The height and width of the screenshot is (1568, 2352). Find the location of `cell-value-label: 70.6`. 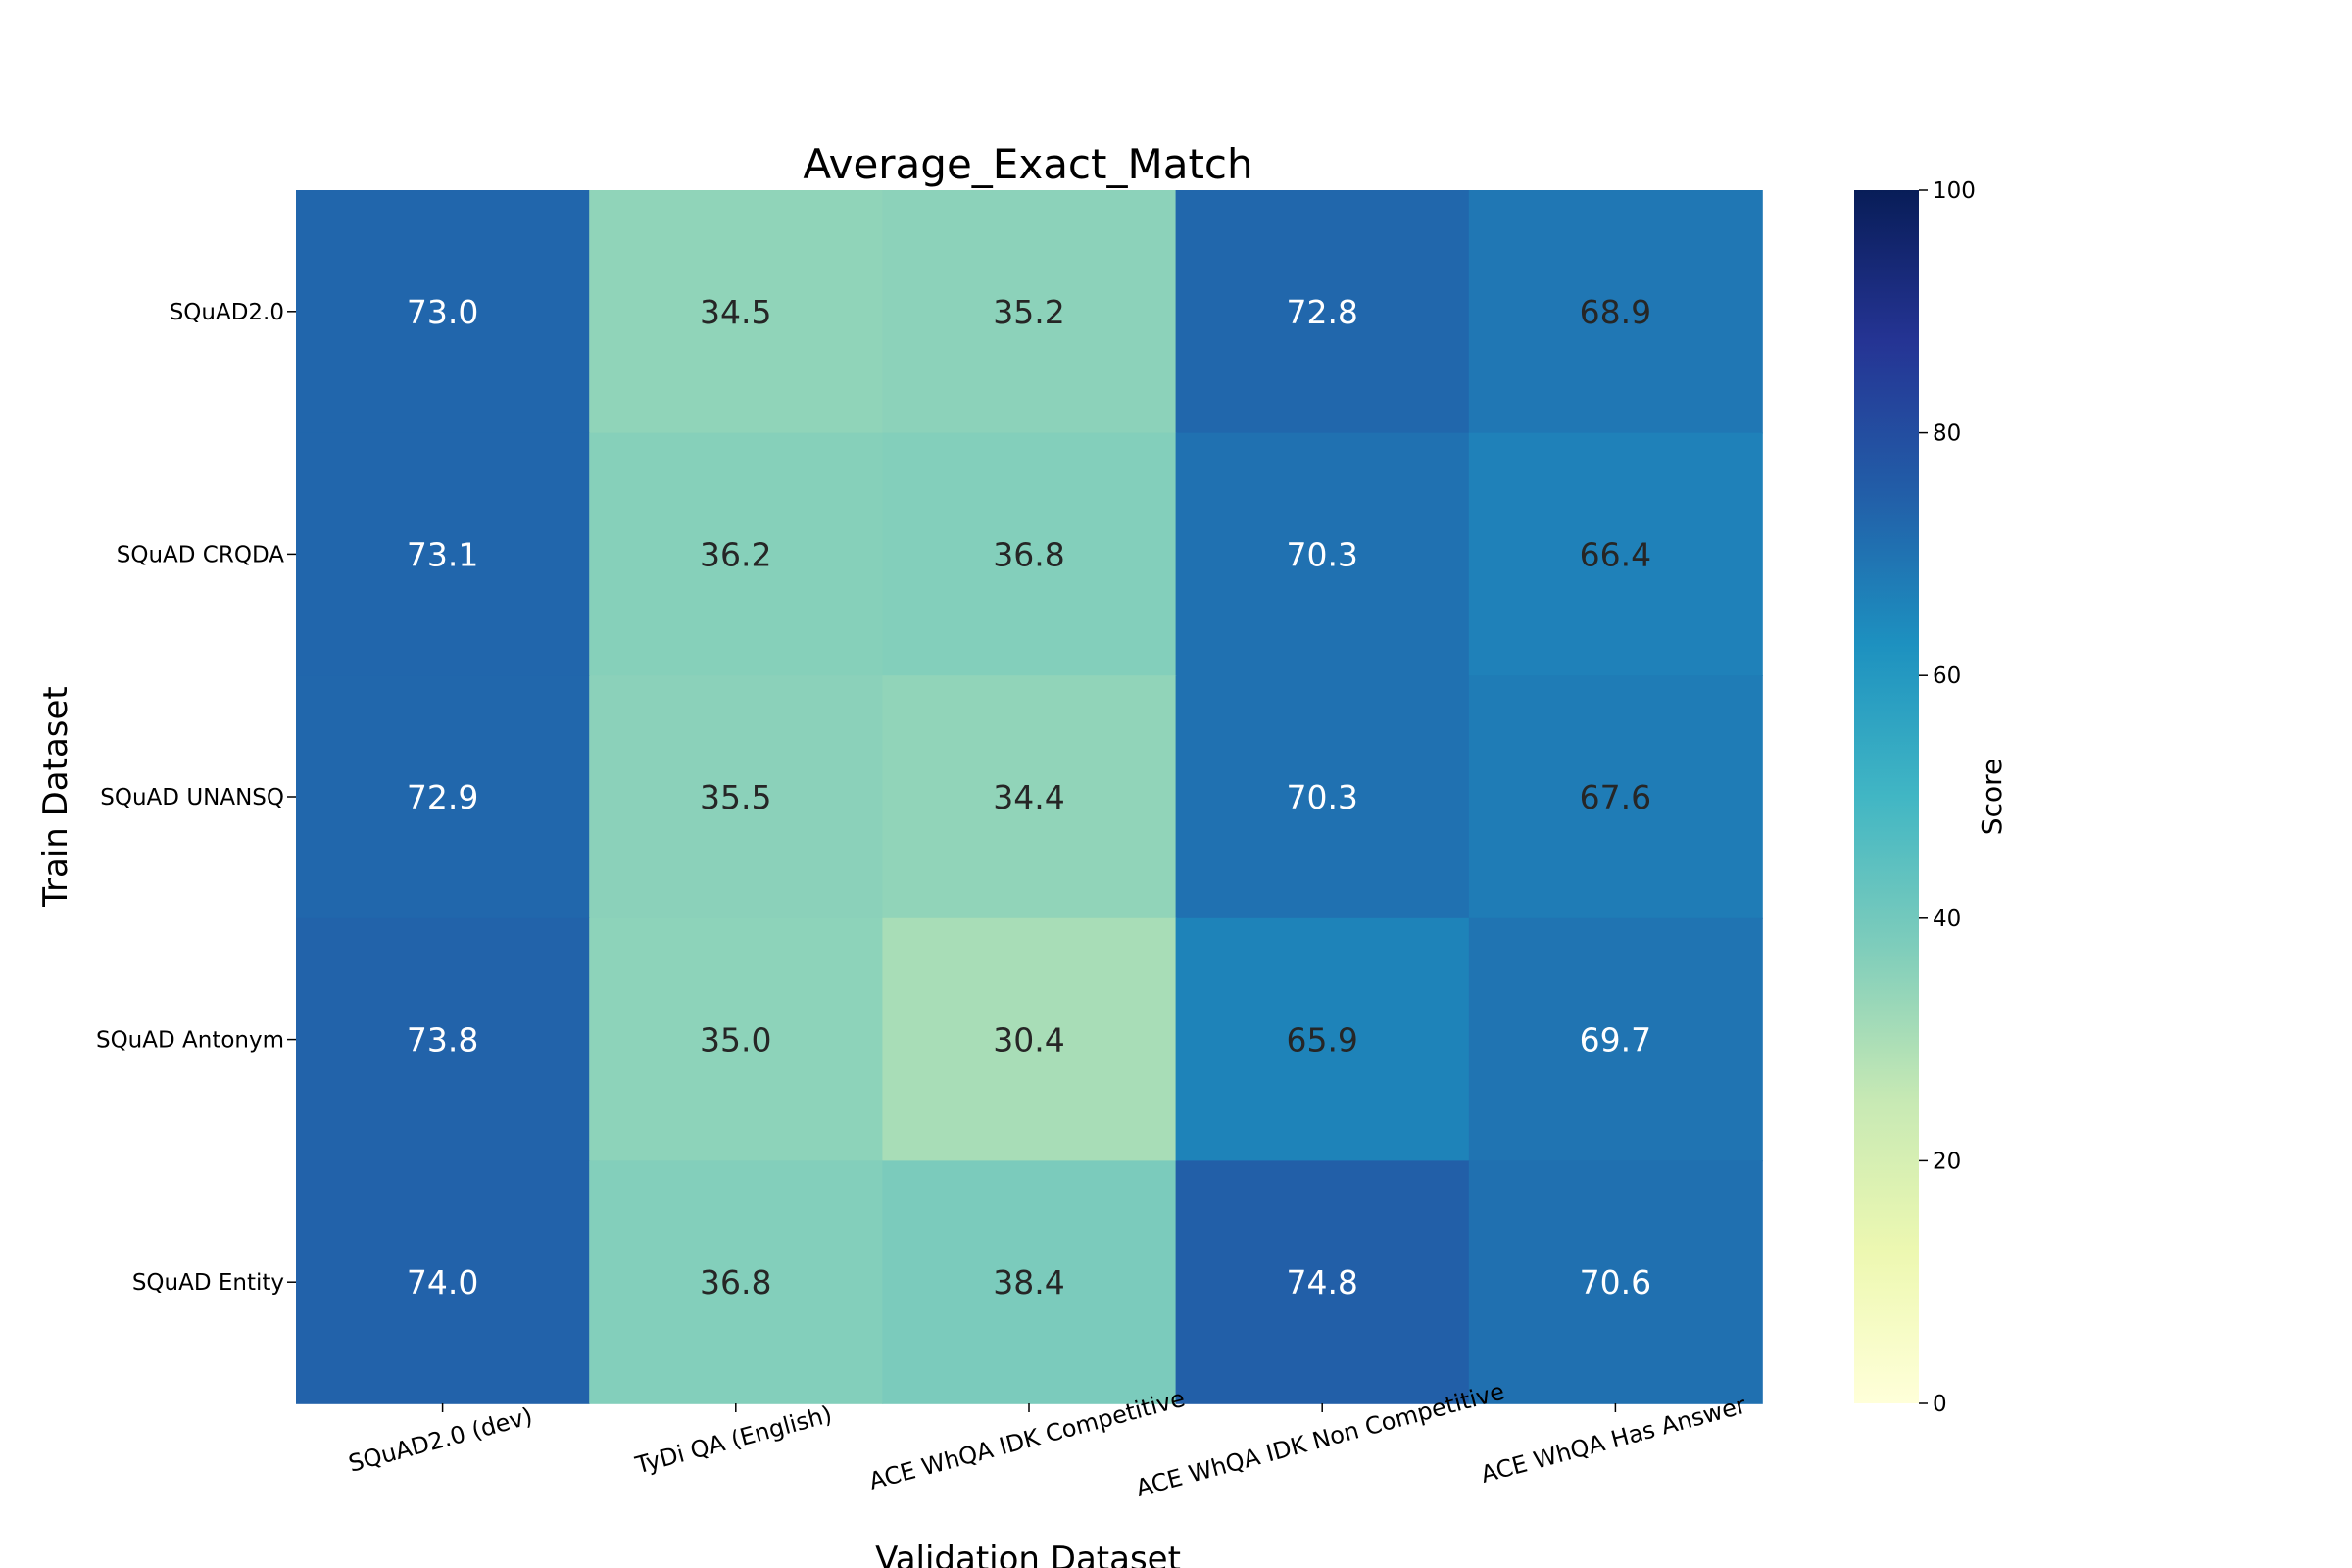

cell-value-label: 70.6 is located at coordinates (1615, 1282).